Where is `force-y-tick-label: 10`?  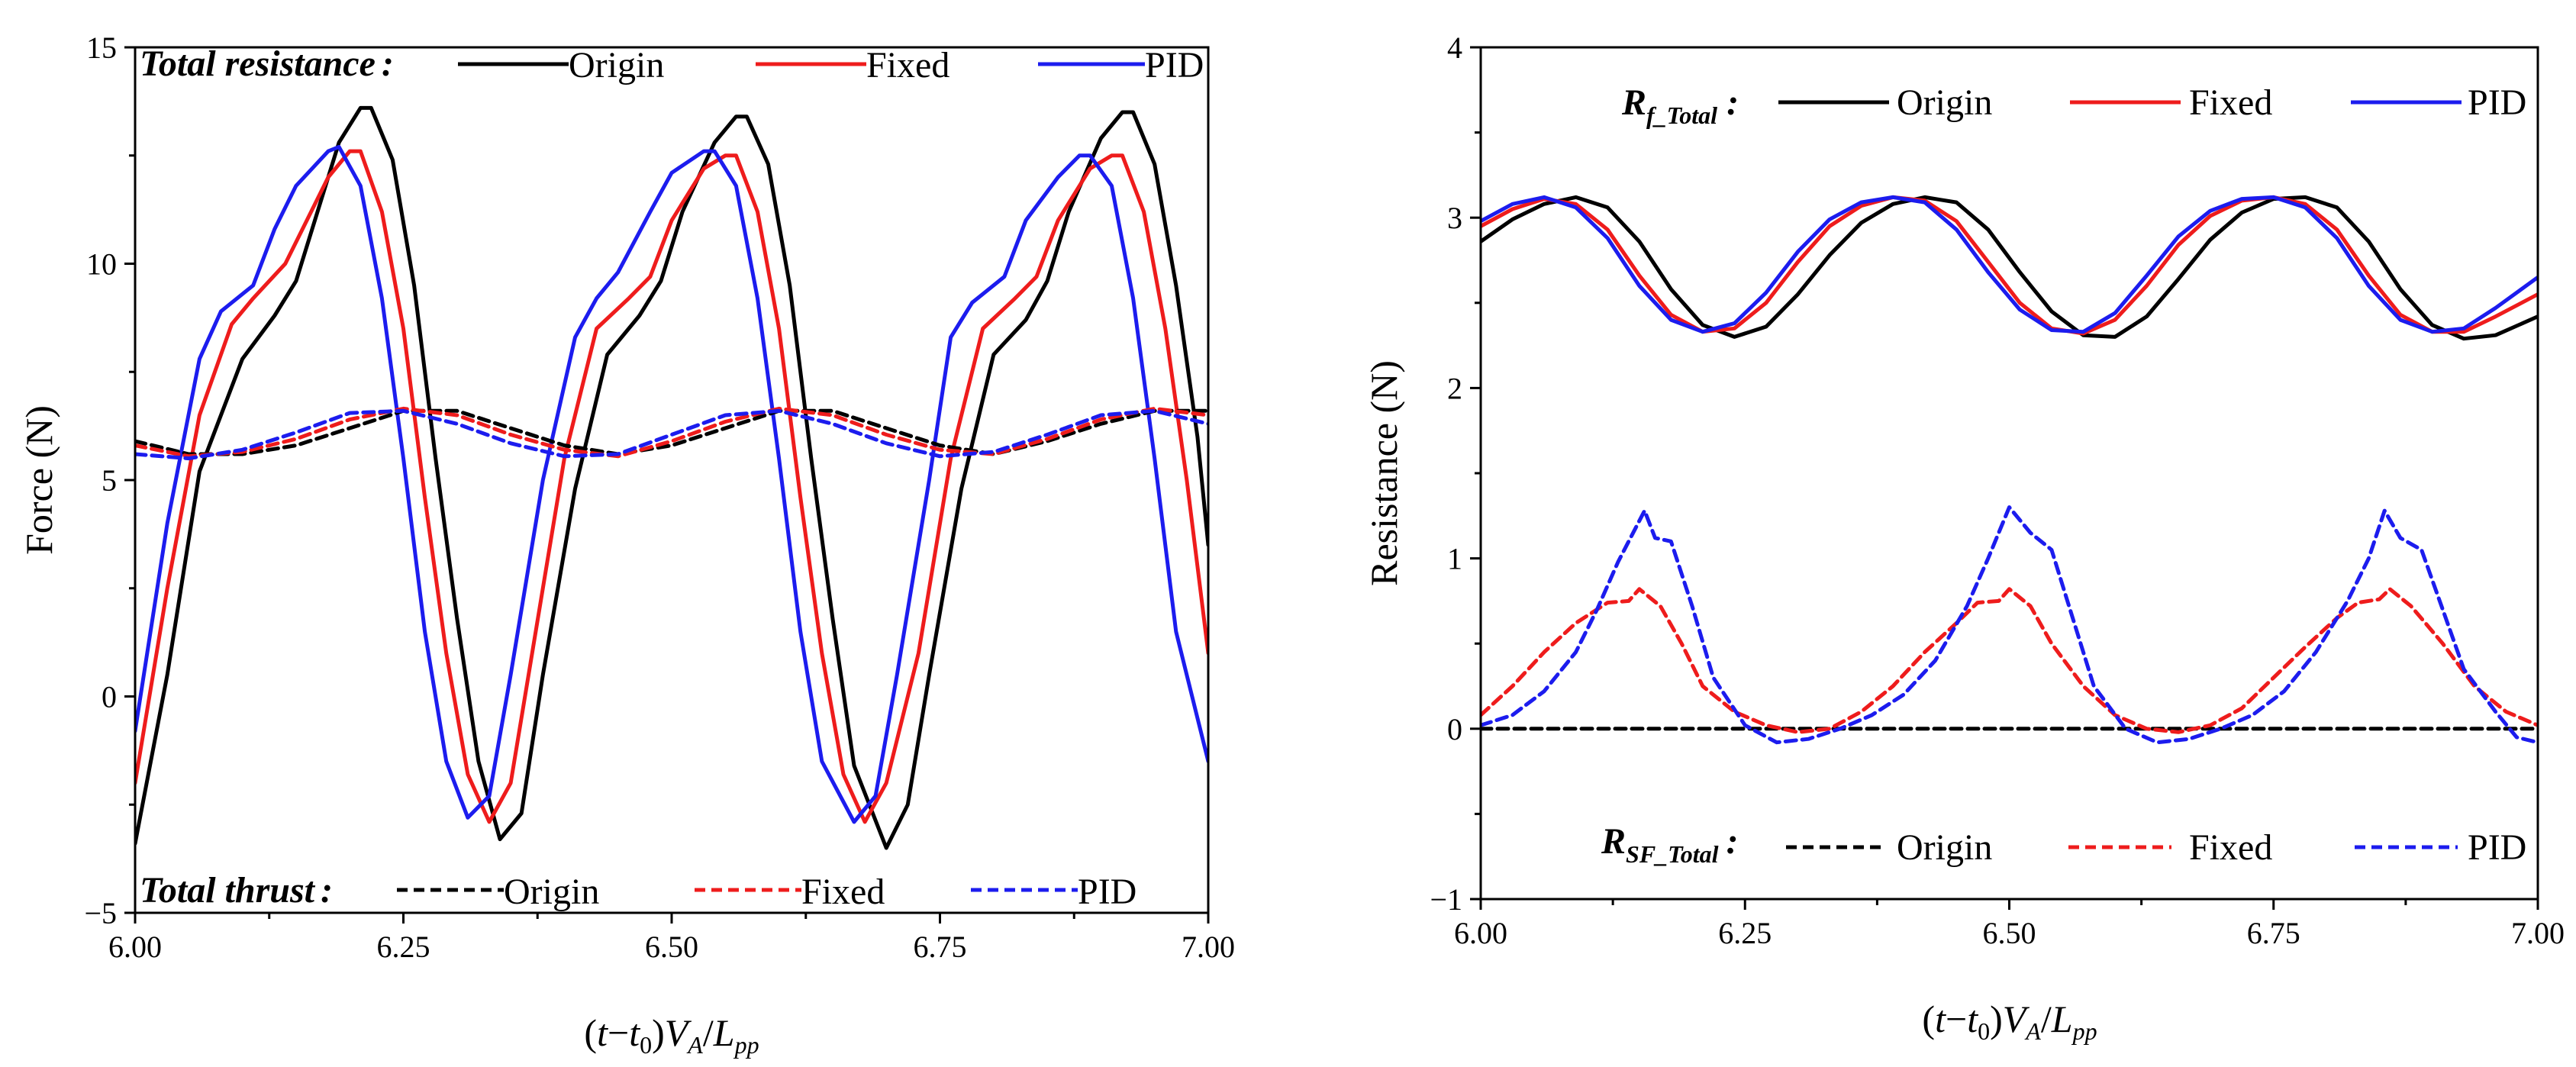
force-y-tick-label: 10 is located at coordinates (102, 264).